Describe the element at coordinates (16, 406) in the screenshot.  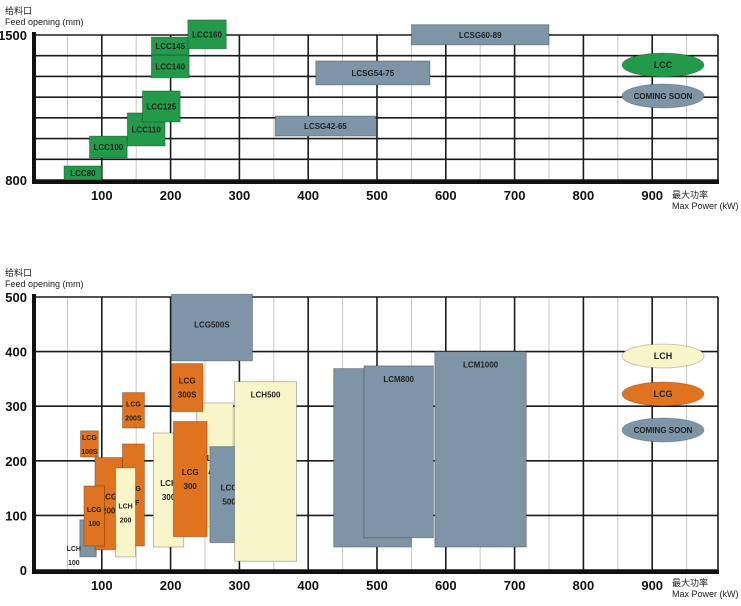
I see `y-tick-label: 300` at that location.